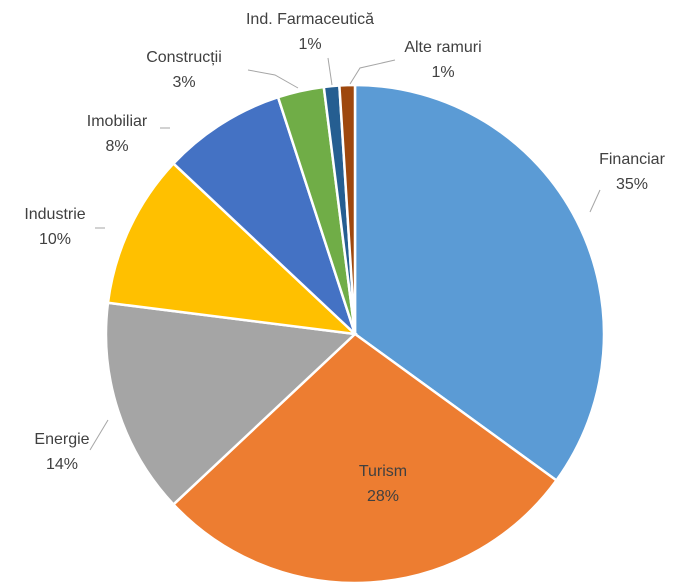 The image size is (679, 584). I want to click on slice-label: Turism, so click(383, 471).